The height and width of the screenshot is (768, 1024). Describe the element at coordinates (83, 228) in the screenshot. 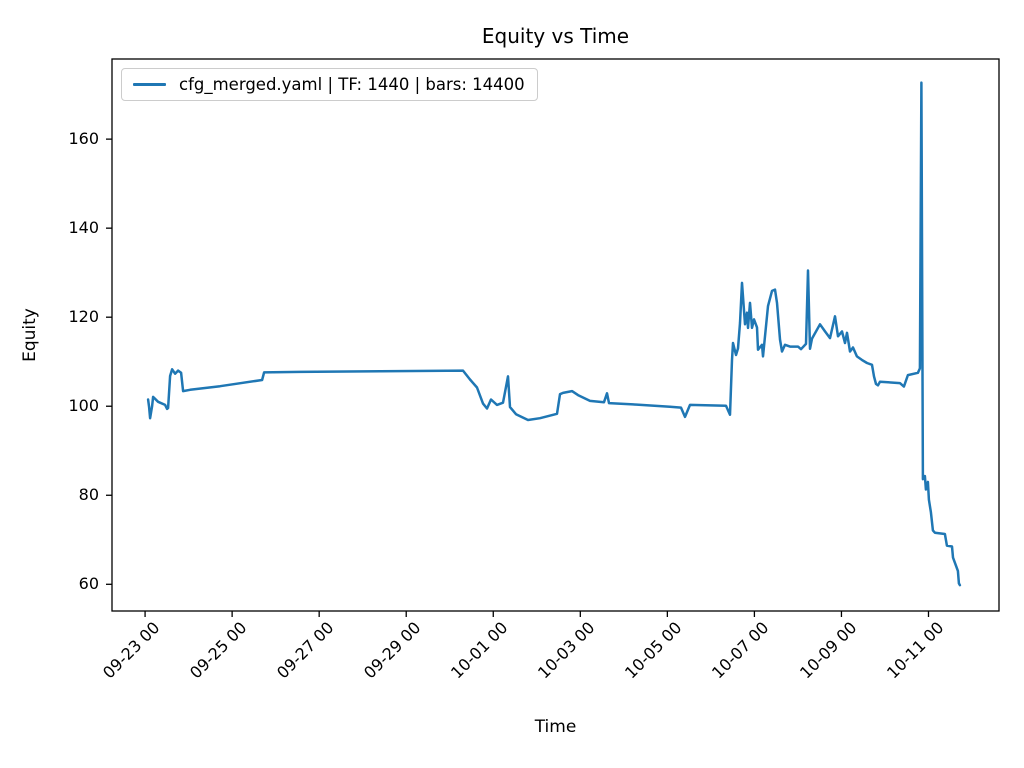

I see `y-tick-label: 140` at that location.